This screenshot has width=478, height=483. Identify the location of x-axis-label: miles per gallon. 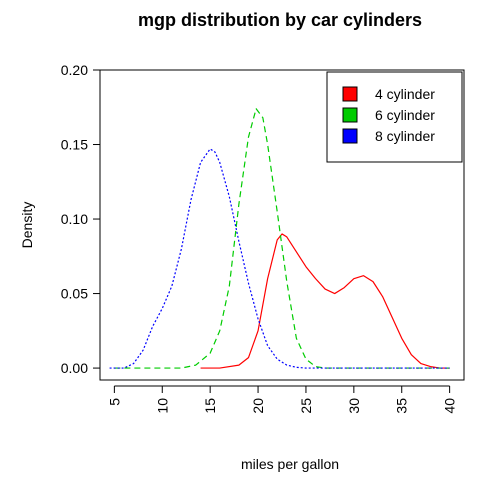
(290, 464).